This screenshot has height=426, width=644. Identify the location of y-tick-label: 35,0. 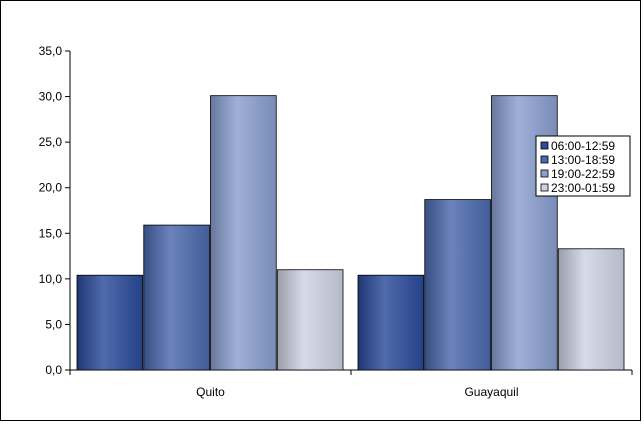
(51, 51).